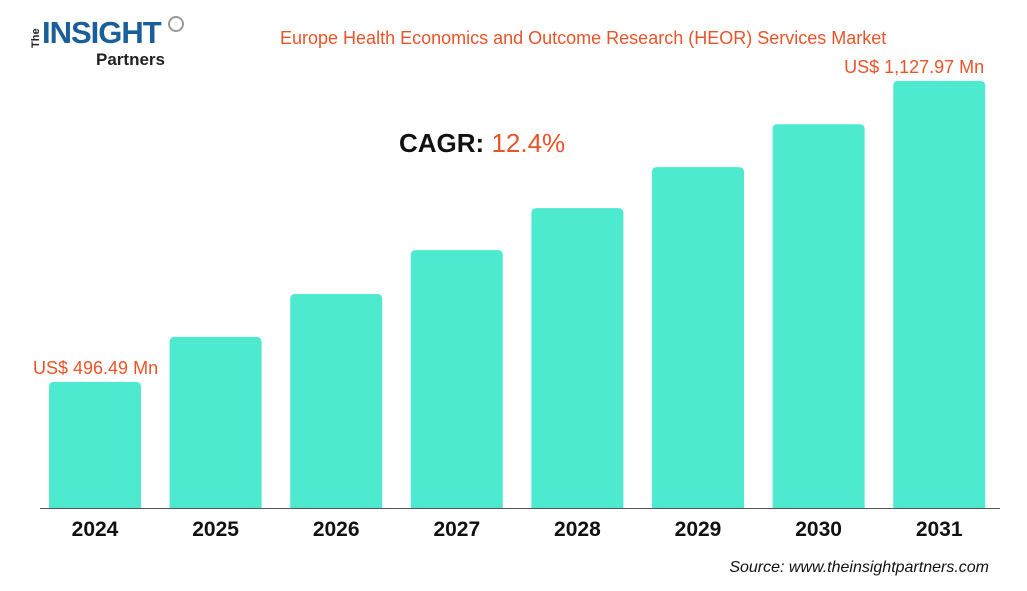 The width and height of the screenshot is (1027, 591). What do you see at coordinates (698, 338) in the screenshot?
I see `bar-2029` at bounding box center [698, 338].